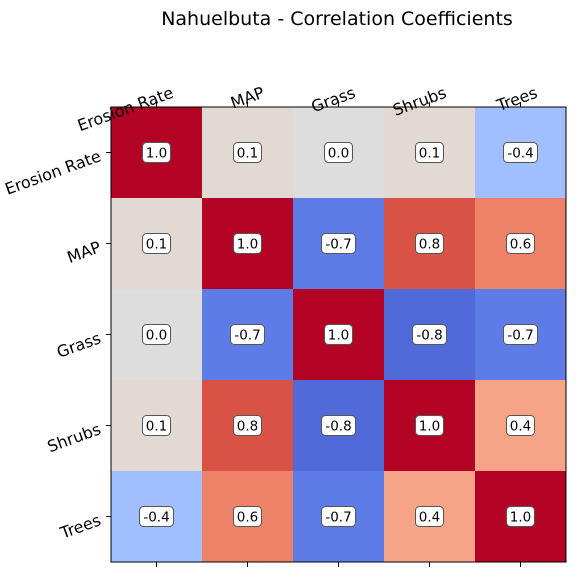  I want to click on y-axis-ticks: Erosion Rate MAP Grass Shrubs Trees, so click(56, 344).